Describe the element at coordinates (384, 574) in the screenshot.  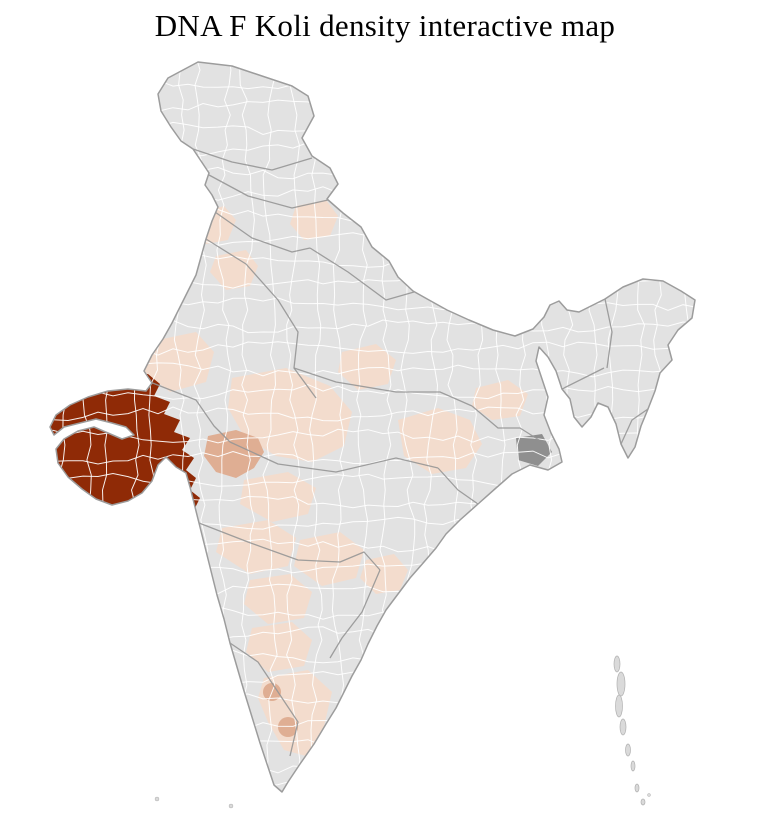
I see `map-region-rayalaseema-patch` at that location.